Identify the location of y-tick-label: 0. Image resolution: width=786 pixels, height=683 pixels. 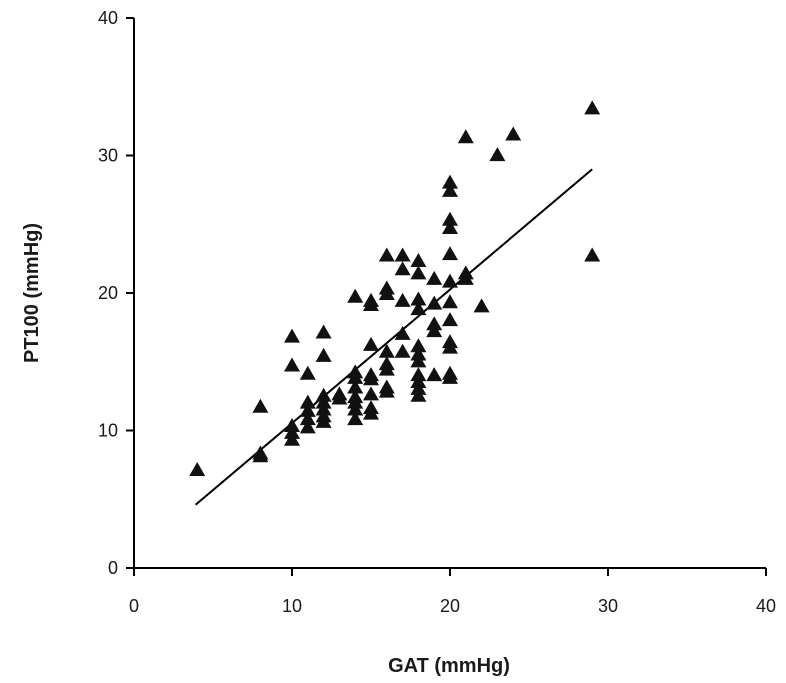
(113, 568).